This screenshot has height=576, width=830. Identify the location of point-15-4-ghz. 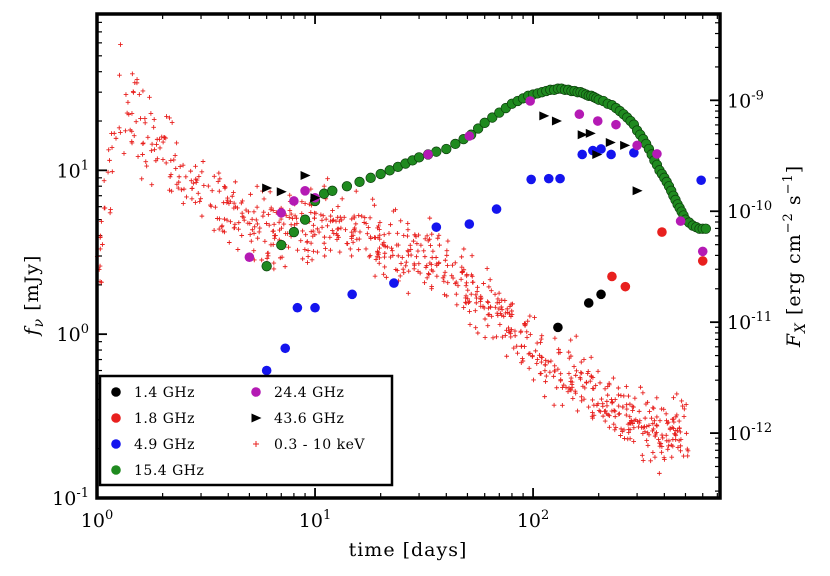
(478, 128).